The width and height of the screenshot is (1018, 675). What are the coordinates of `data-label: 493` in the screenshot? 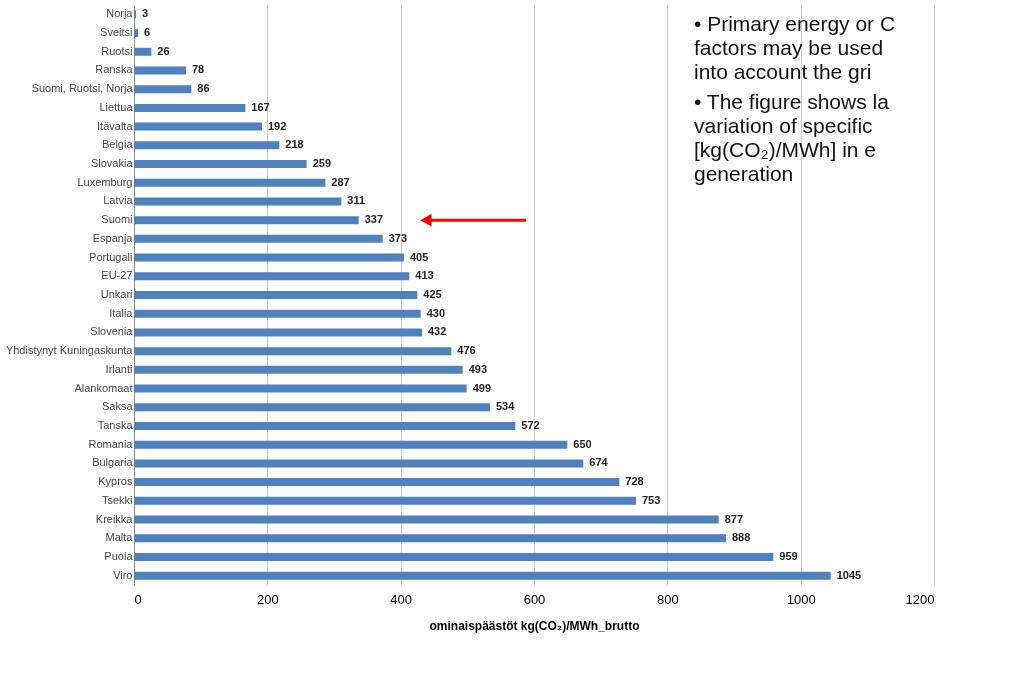 It's located at (478, 368).